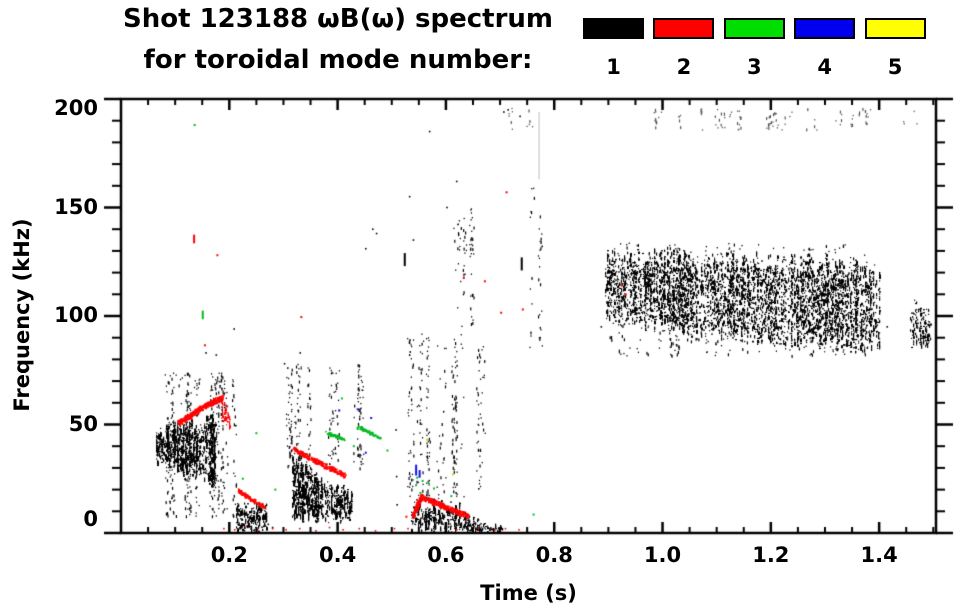 Image resolution: width=963 pixels, height=615 pixels. What do you see at coordinates (76, 108) in the screenshot?
I see `y-tick-label: 200` at bounding box center [76, 108].